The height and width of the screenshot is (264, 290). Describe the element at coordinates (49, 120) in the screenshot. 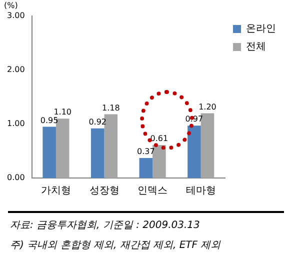

I see `data-label: 0.95` at that location.